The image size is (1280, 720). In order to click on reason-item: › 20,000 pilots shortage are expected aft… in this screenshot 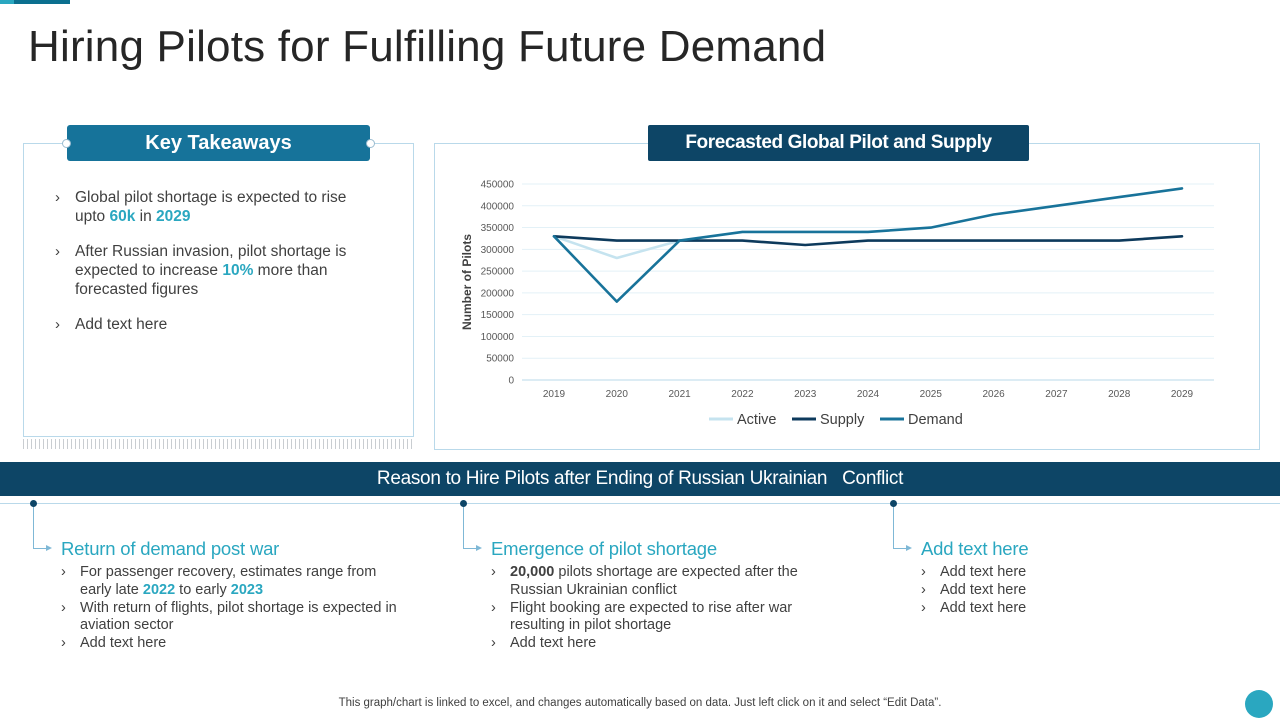, I will do `click(656, 582)`.